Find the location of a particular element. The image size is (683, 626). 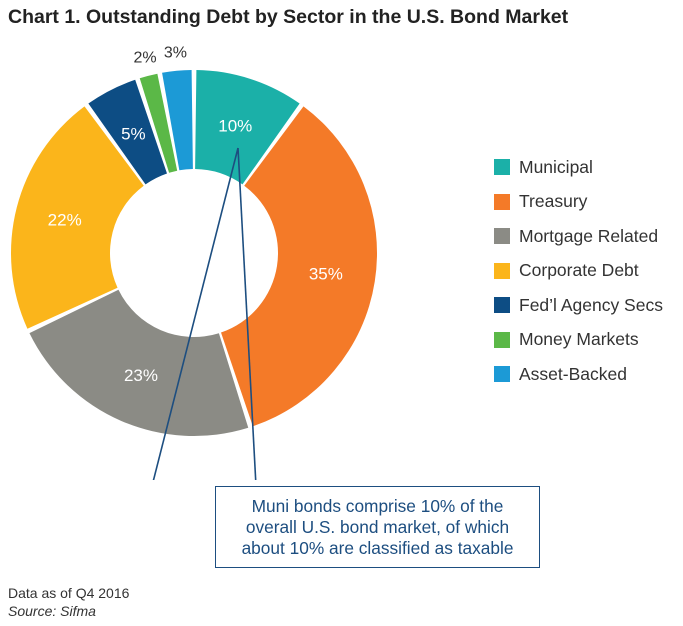

legend-label: Money Markets is located at coordinates (579, 339).